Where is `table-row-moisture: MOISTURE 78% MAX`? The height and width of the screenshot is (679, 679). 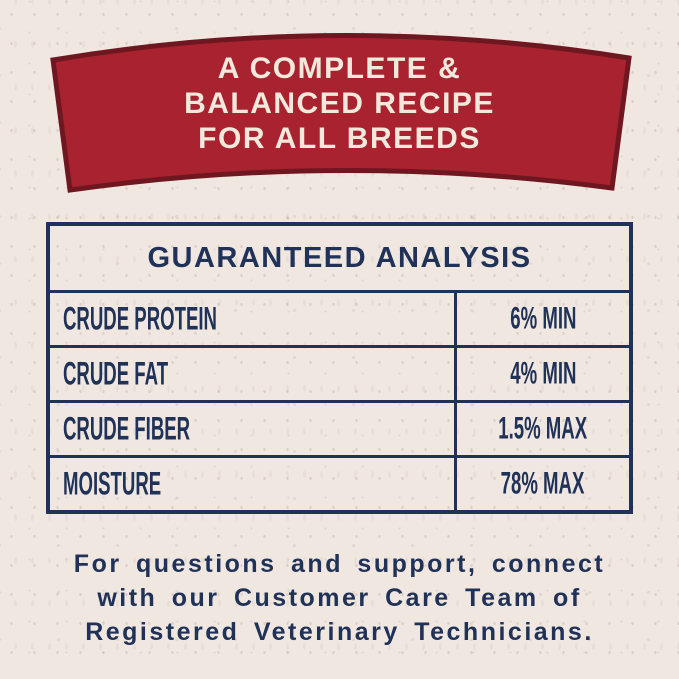 table-row-moisture: MOISTURE 78% MAX is located at coordinates (339, 482).